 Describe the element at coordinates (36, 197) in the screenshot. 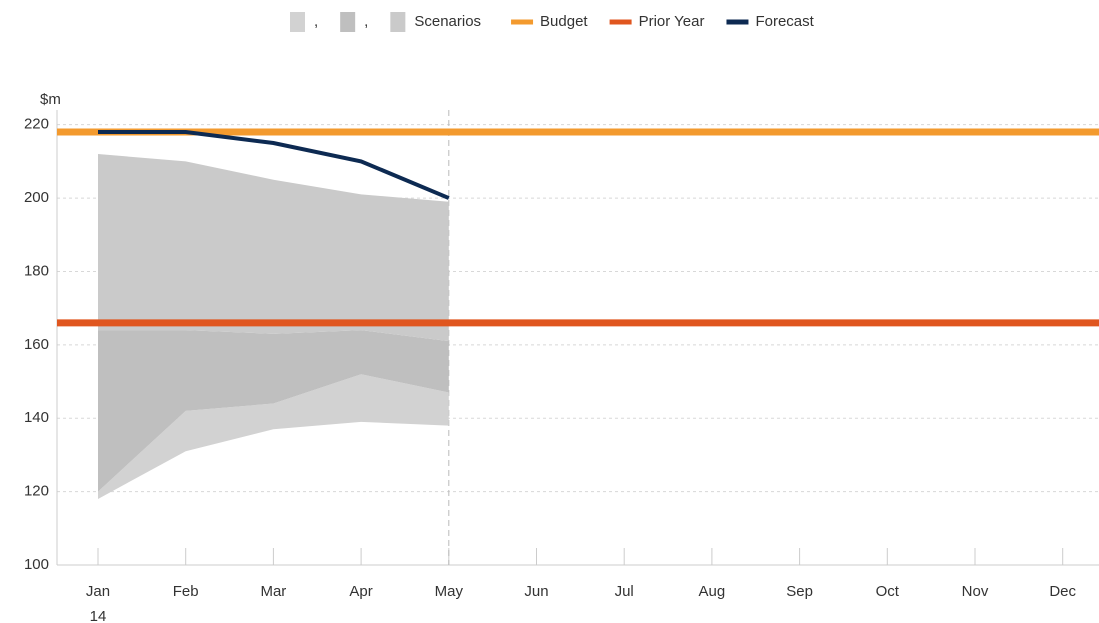

I see `y-tick-label: 200` at that location.